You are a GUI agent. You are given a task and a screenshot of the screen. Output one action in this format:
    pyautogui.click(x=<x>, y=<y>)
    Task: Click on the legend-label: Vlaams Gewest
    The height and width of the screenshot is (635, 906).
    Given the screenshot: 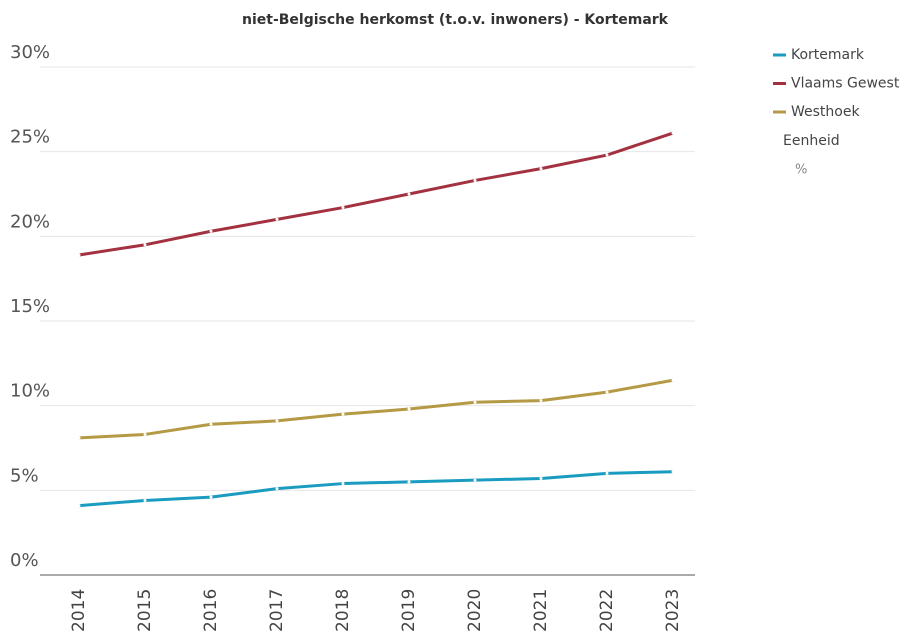 What is the action you would take?
    pyautogui.click(x=845, y=84)
    